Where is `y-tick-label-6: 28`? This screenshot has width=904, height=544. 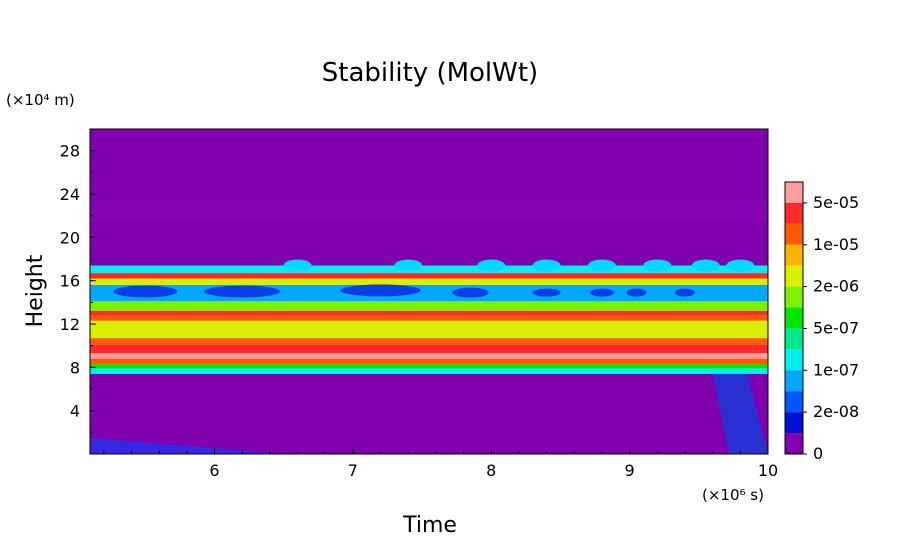
y-tick-label-6: 28 is located at coordinates (70, 151).